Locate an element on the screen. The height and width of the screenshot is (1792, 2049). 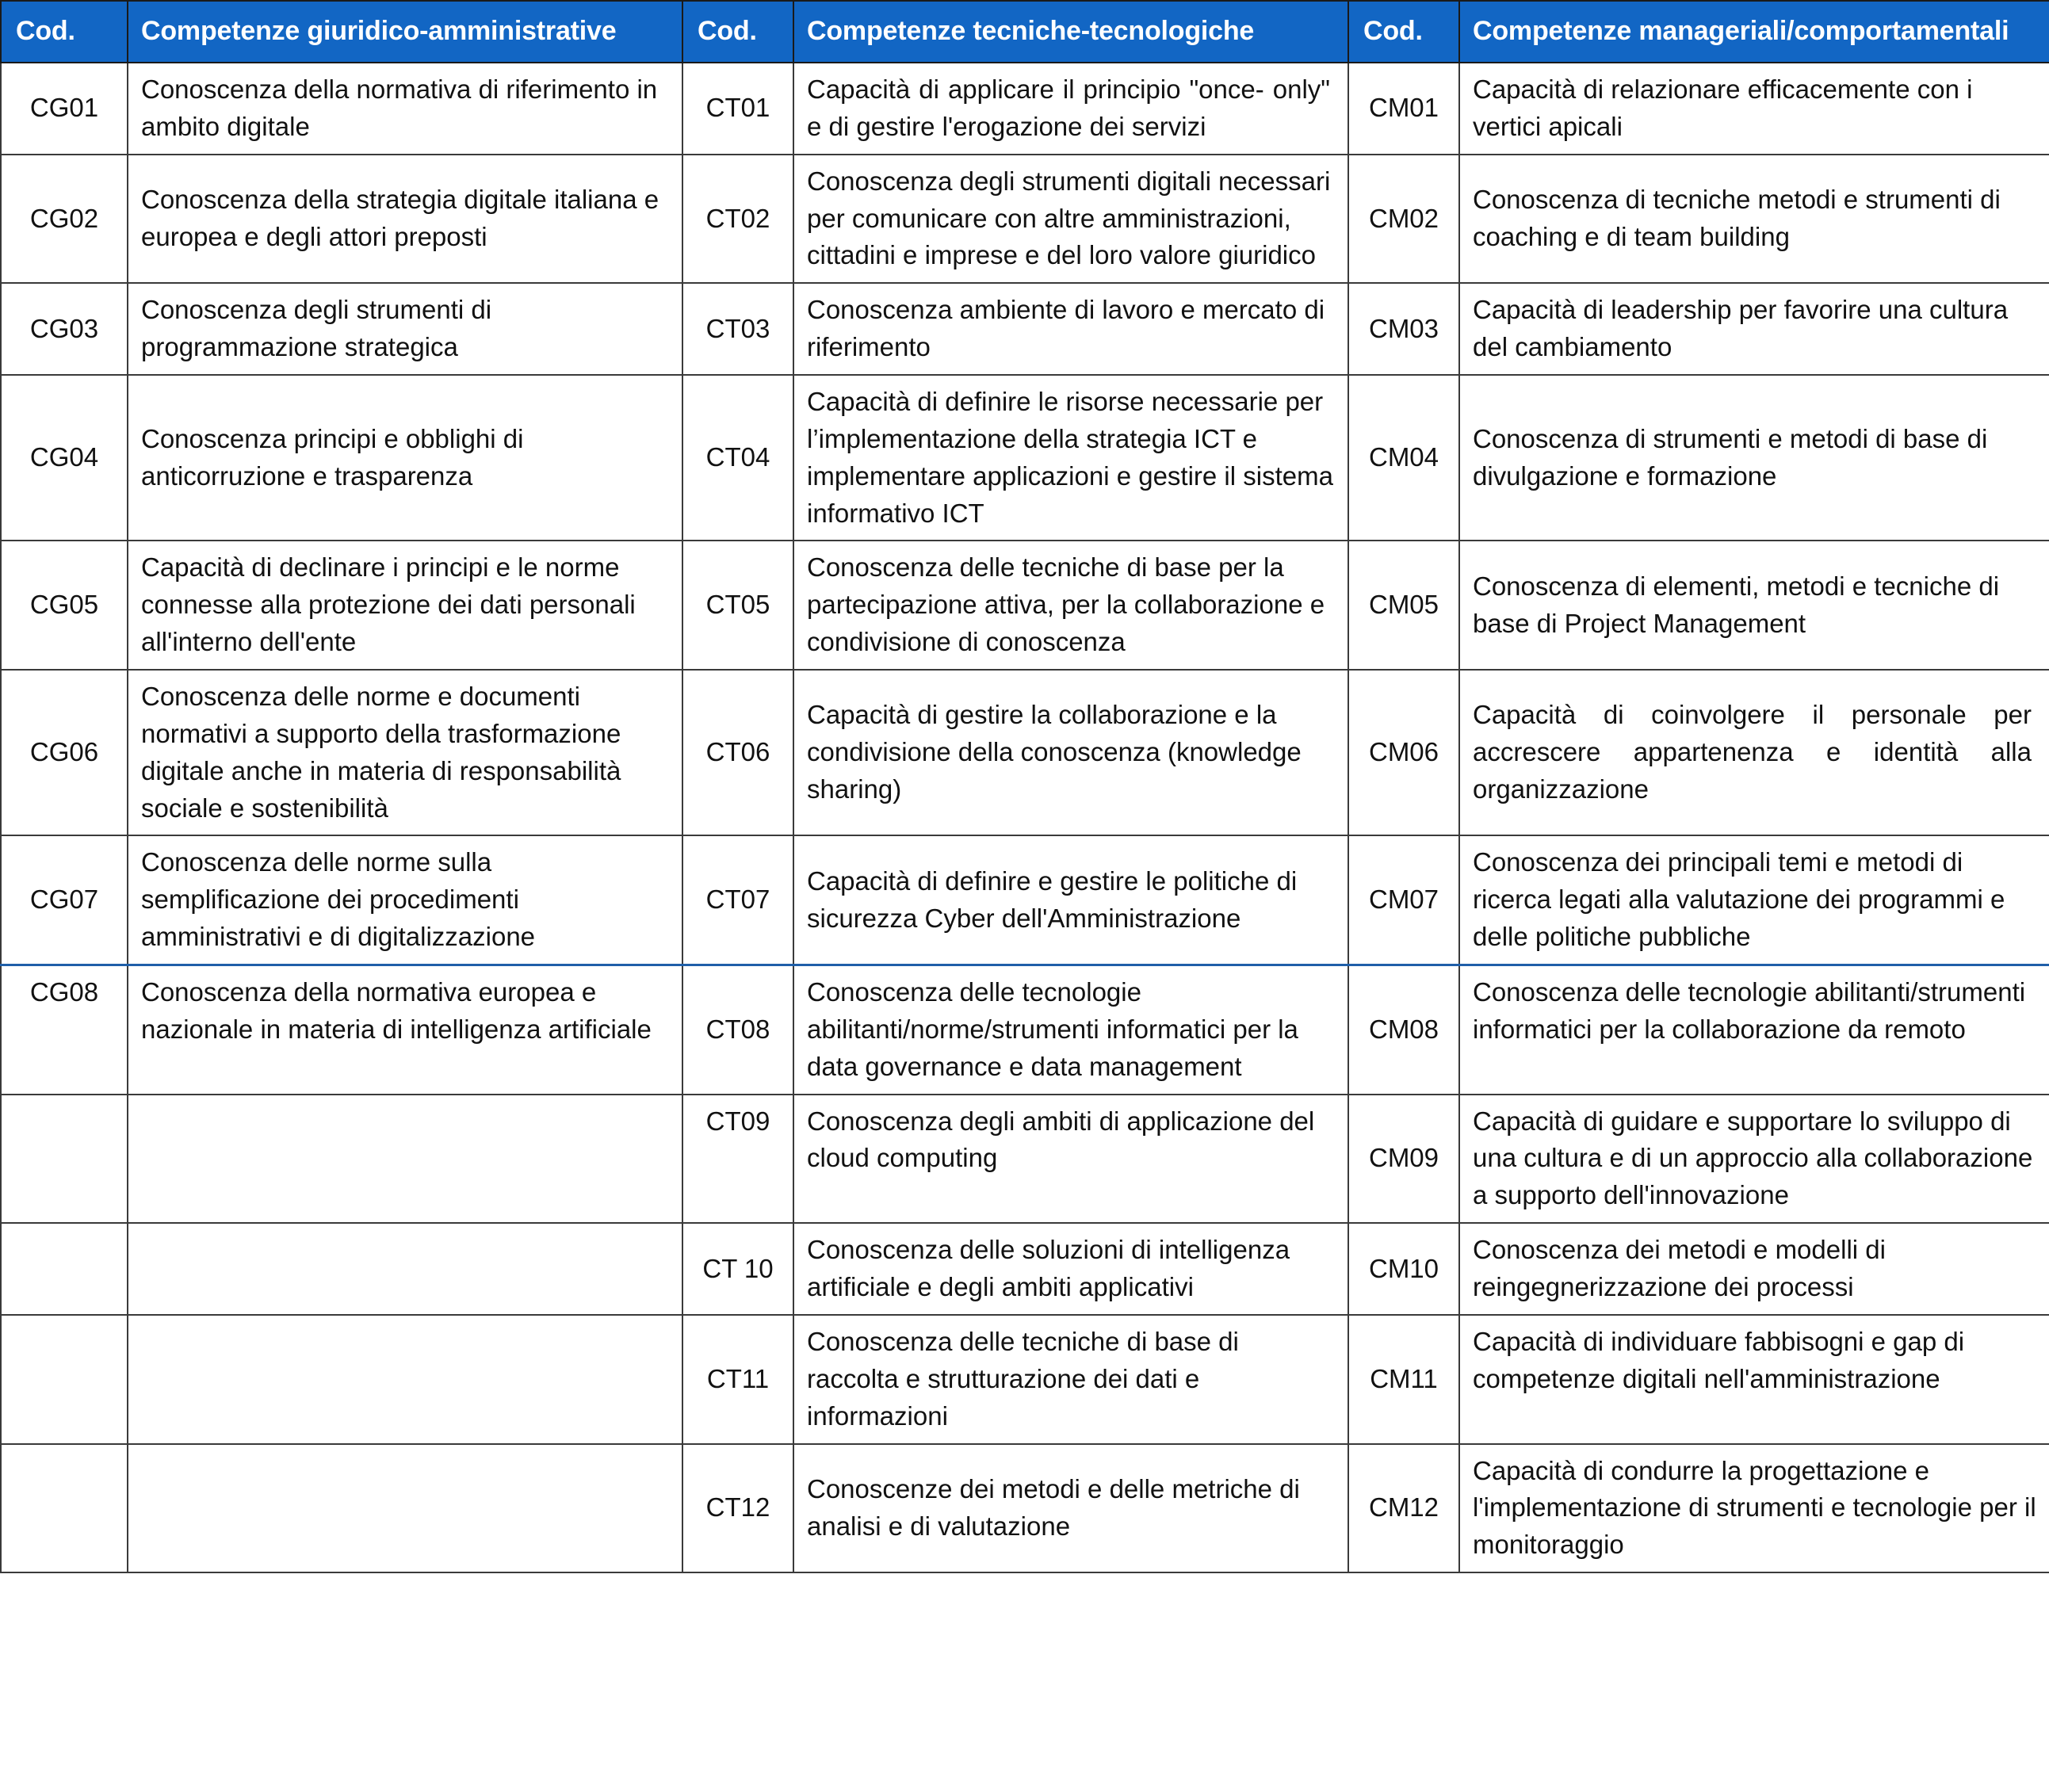
cell-code-cg: CG05 is located at coordinates (64, 605).